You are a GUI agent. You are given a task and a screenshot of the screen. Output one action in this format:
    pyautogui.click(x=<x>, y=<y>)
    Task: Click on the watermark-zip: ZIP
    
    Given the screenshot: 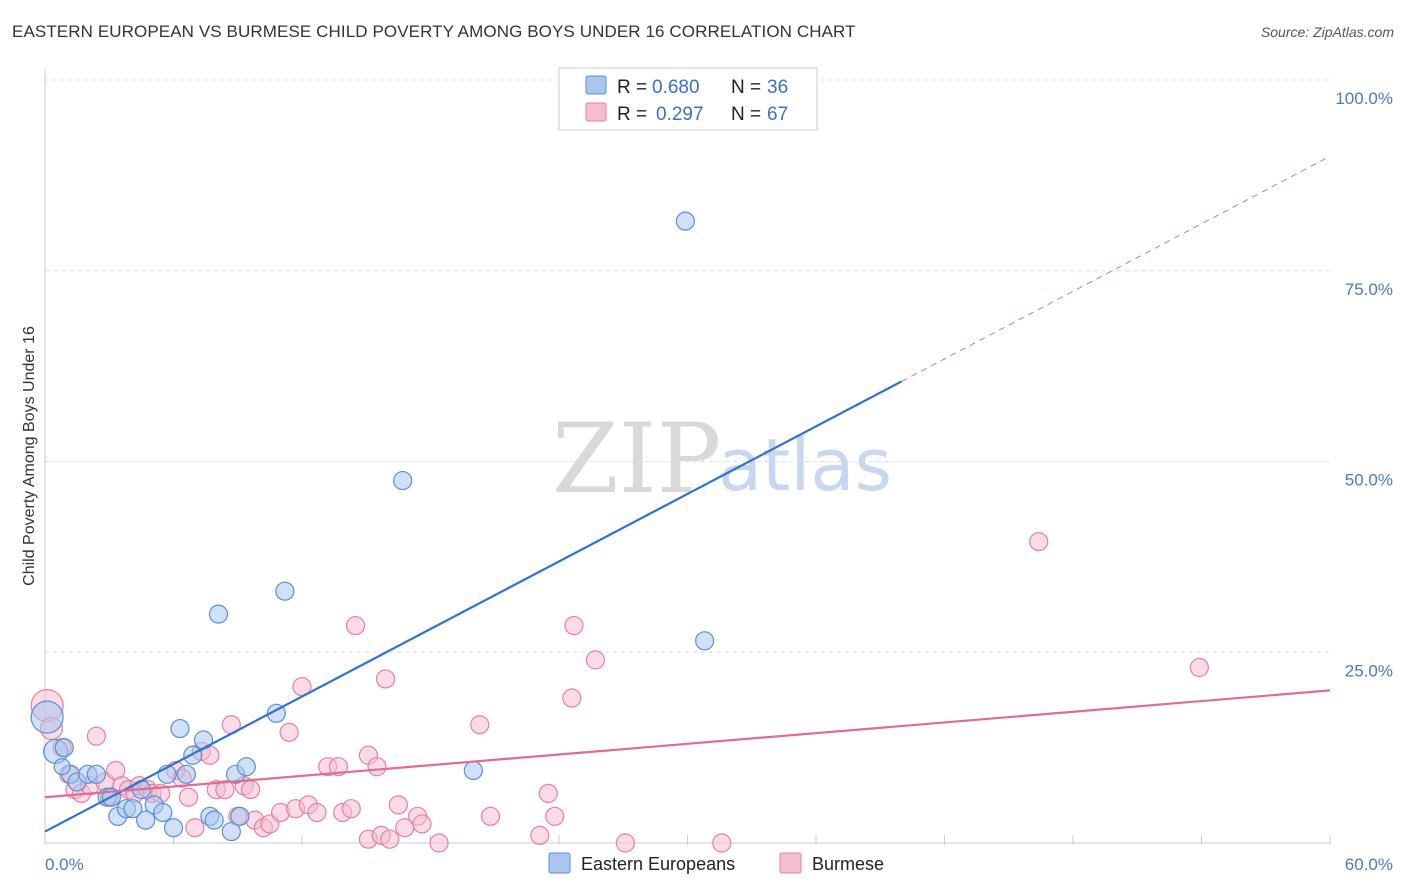 What is the action you would take?
    pyautogui.click(x=636, y=459)
    